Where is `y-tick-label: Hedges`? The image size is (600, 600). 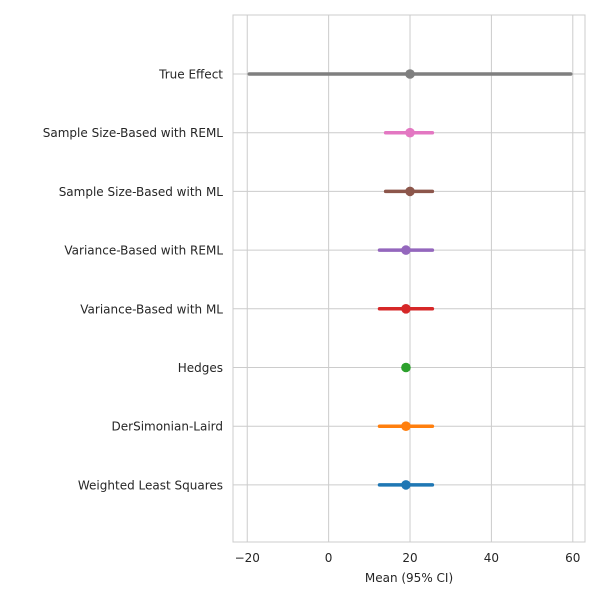
y-tick-label: Hedges is located at coordinates (200, 368).